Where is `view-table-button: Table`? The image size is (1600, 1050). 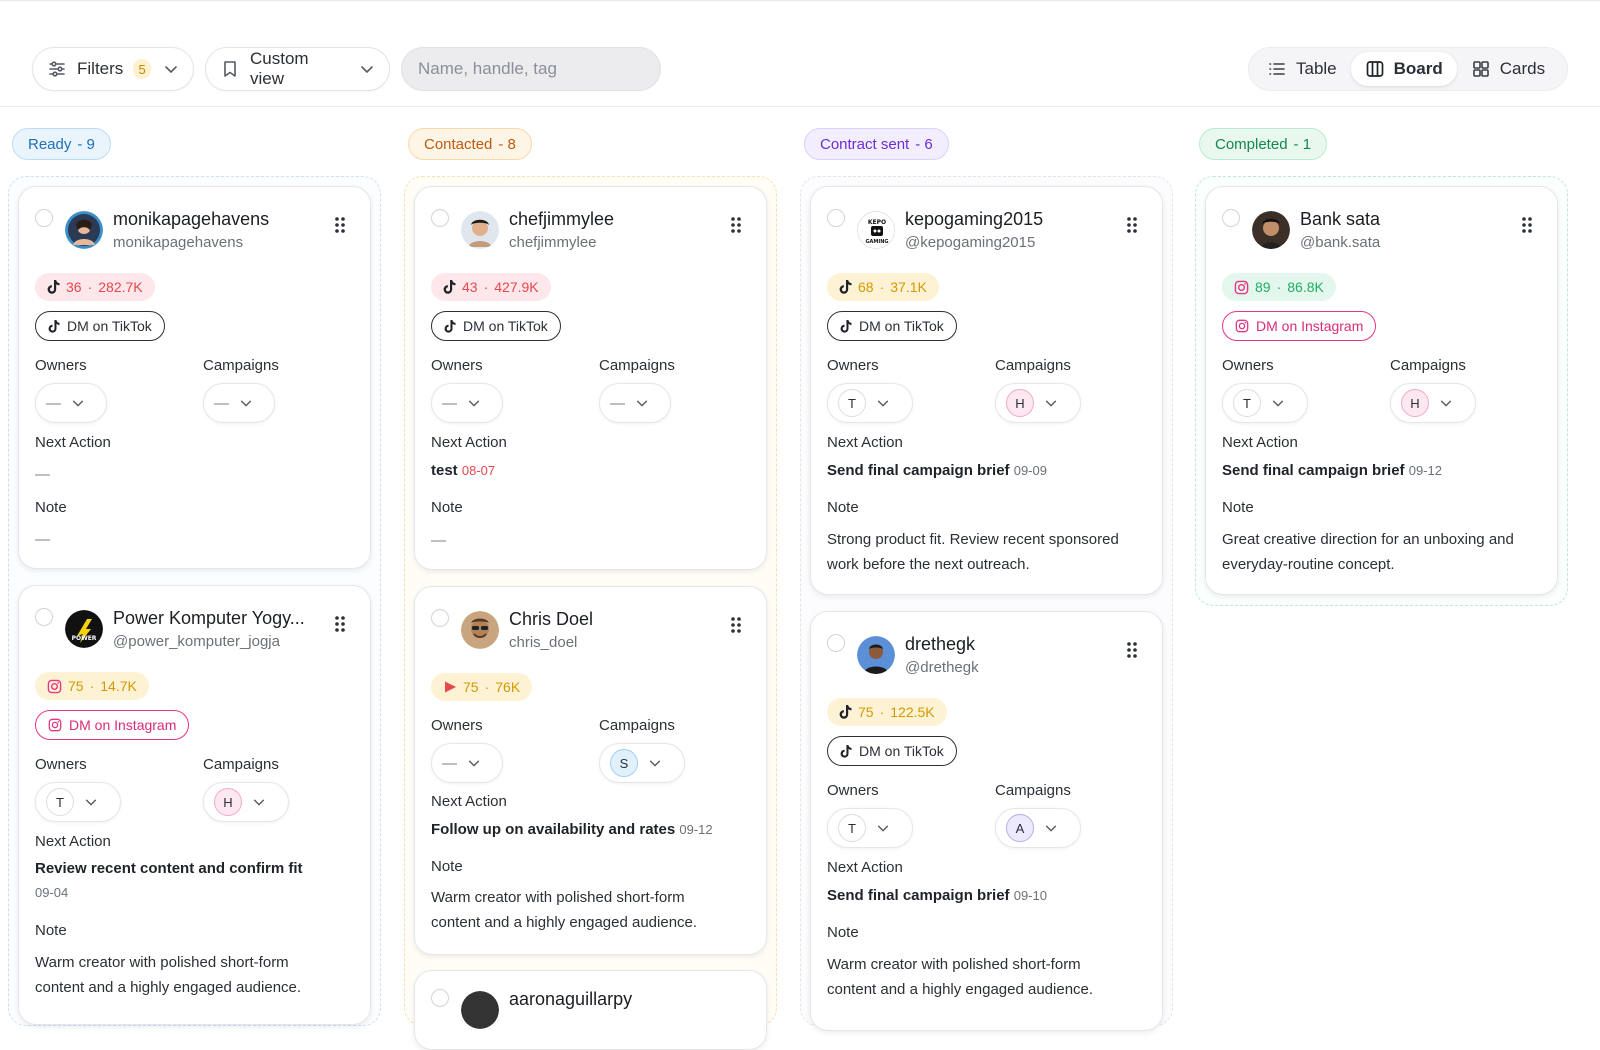
view-table-button: Table is located at coordinates (1302, 69).